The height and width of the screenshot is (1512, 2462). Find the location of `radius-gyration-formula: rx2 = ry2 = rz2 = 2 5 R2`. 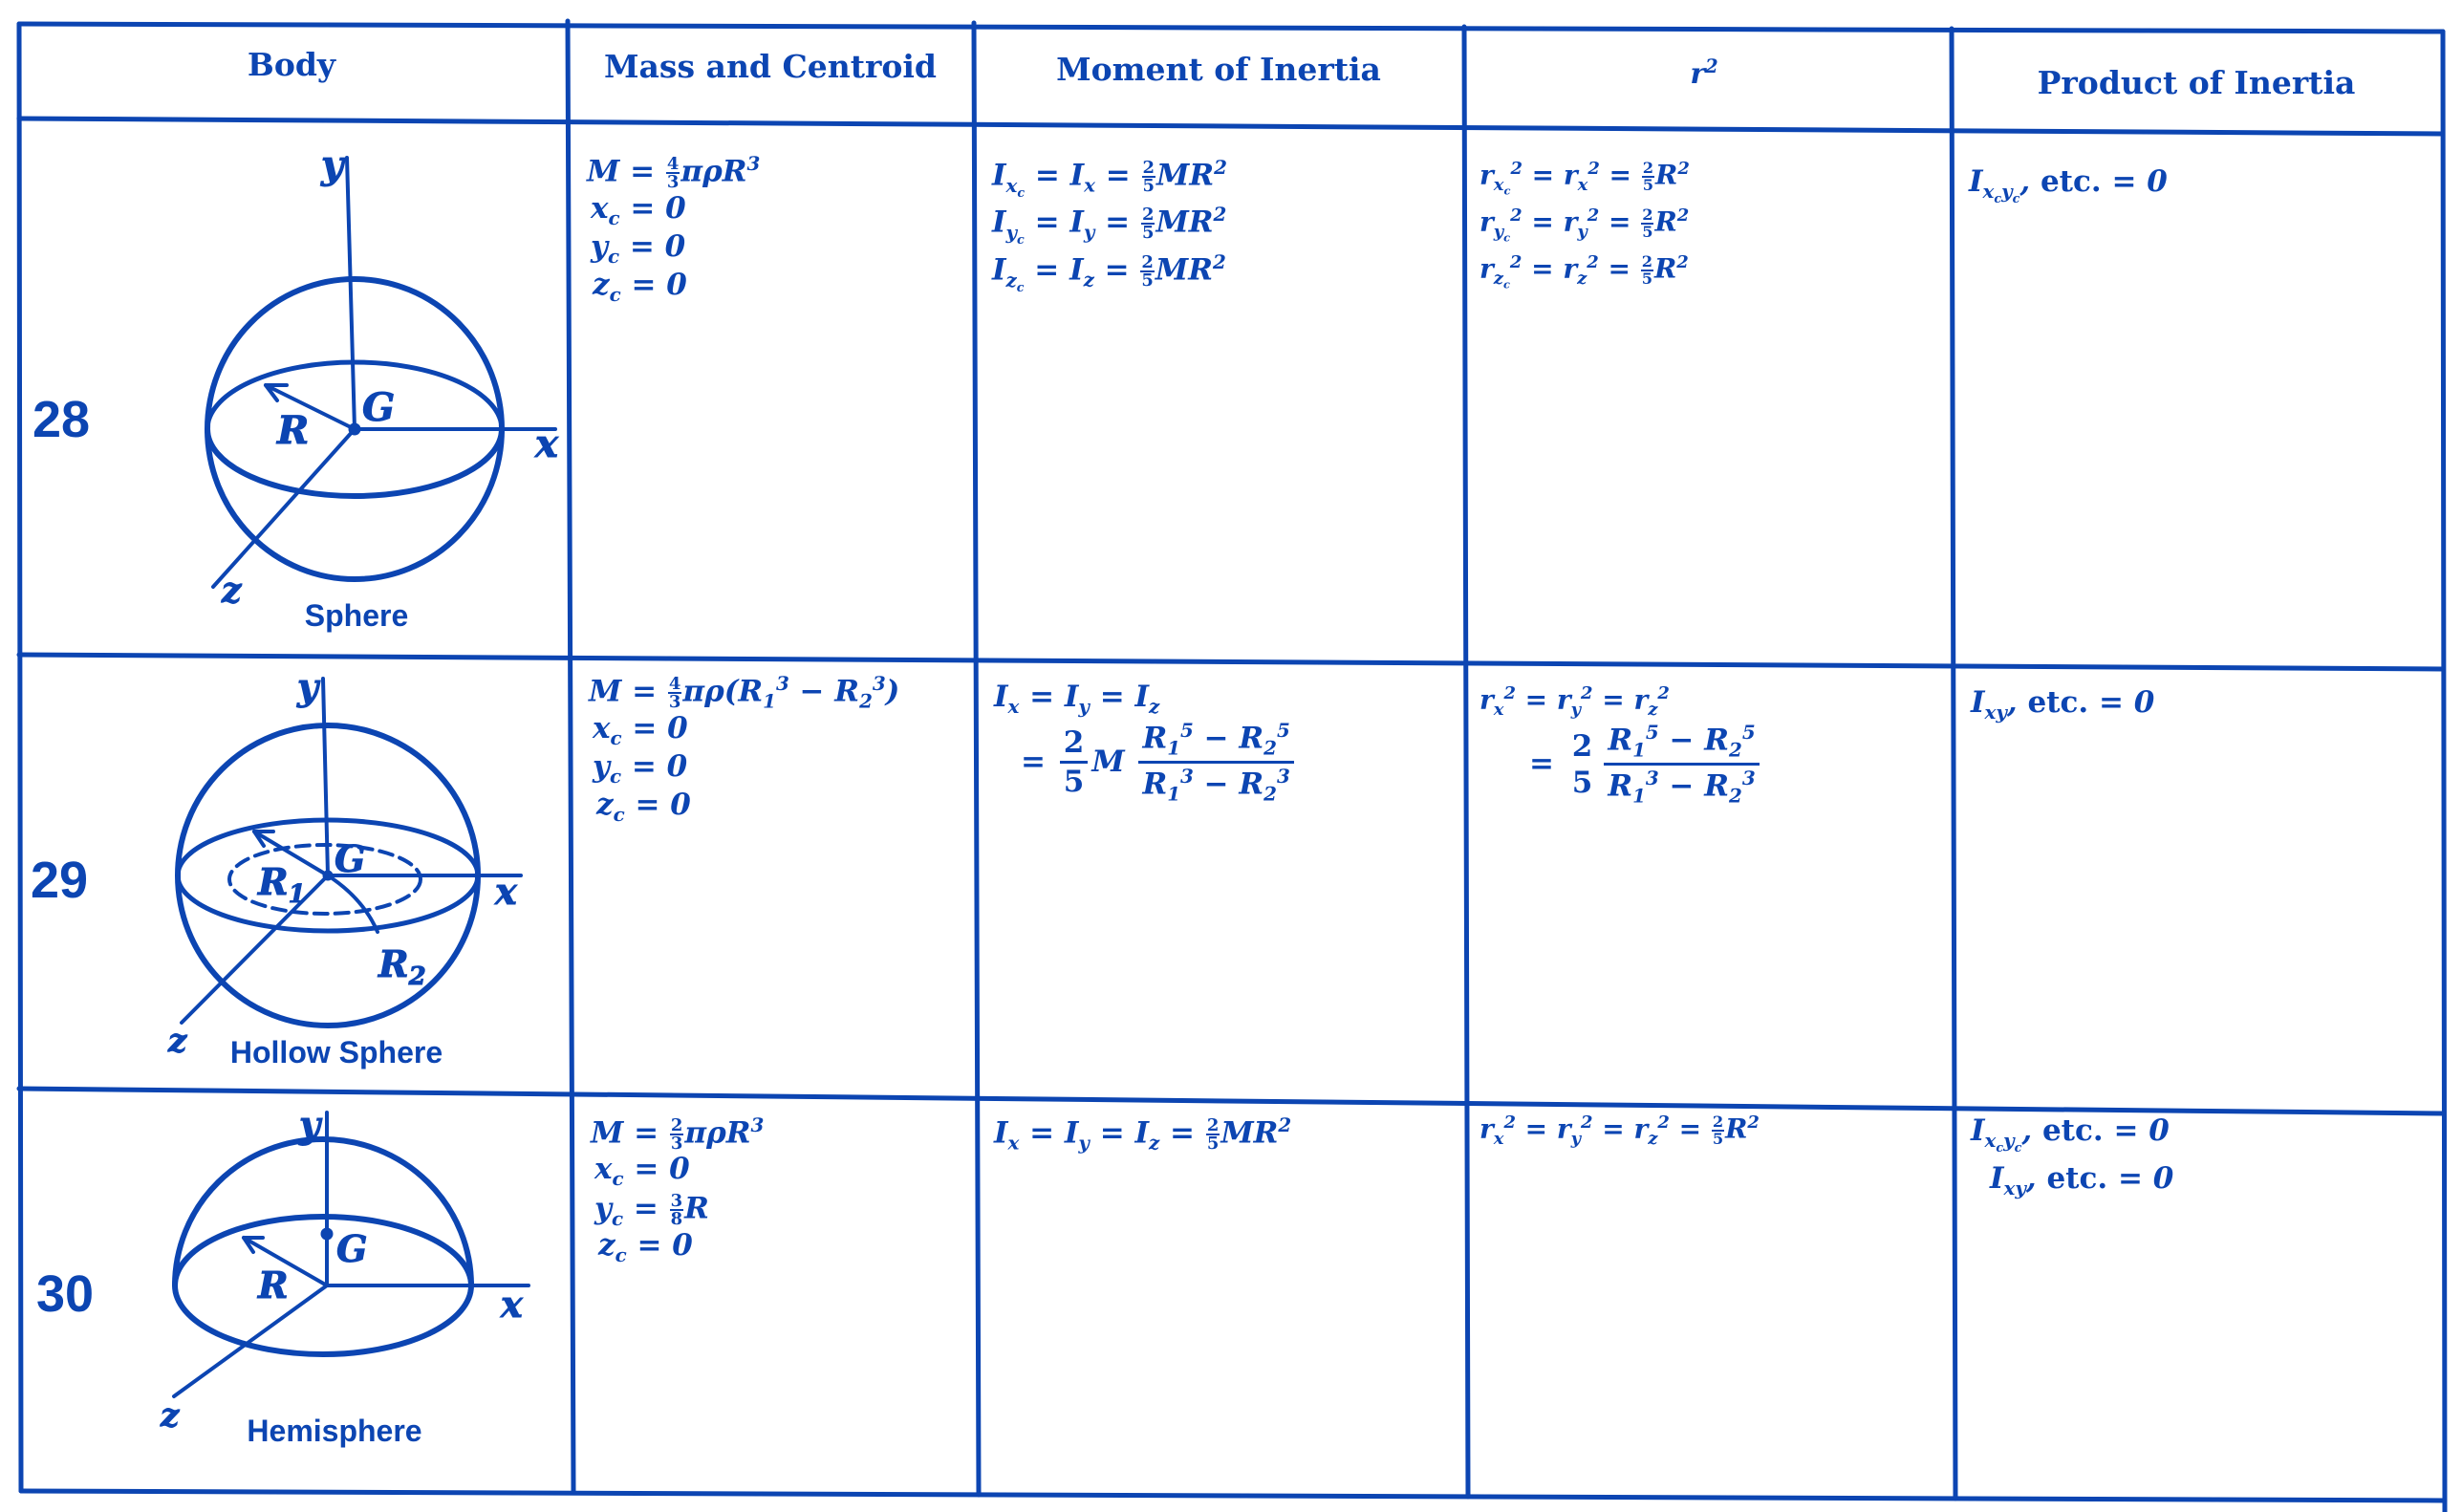

radius-gyration-formula: rx2 = ry2 = rz2 = 2 5 R2 is located at coordinates (1620, 1131).